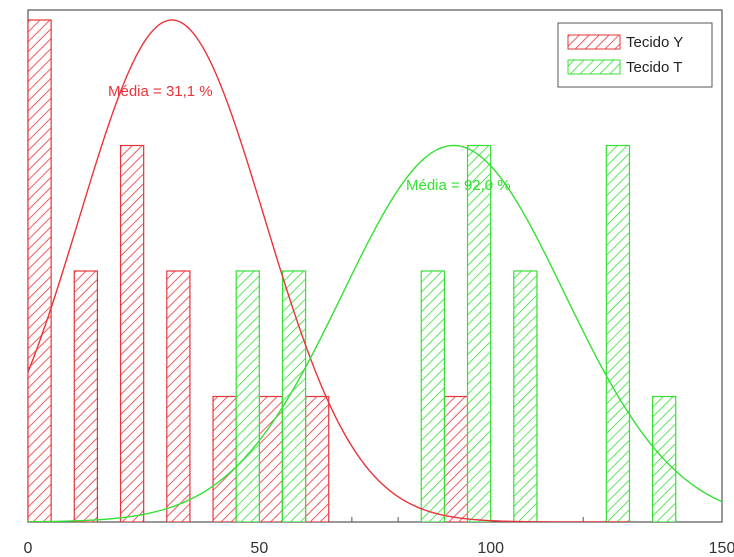 The width and height of the screenshot is (734, 557). I want to click on legend: Tecido Y Tecido T, so click(635, 55).